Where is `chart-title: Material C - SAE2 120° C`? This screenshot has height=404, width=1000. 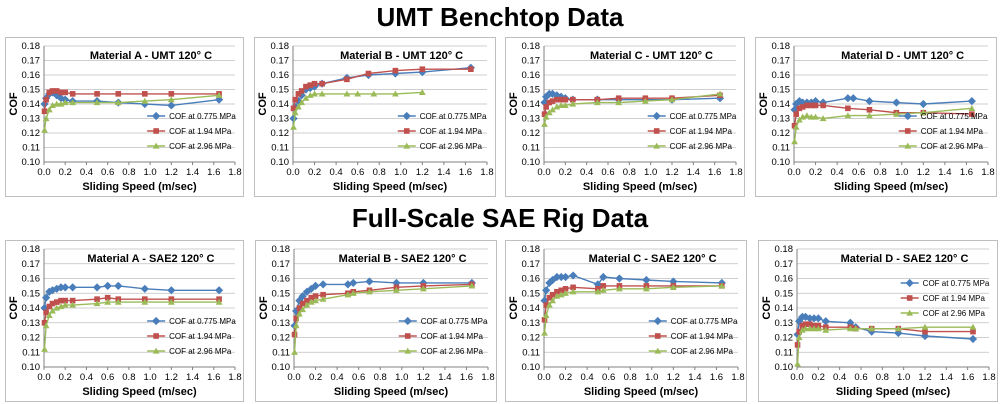 chart-title: Material C - SAE2 120° C is located at coordinates (653, 259).